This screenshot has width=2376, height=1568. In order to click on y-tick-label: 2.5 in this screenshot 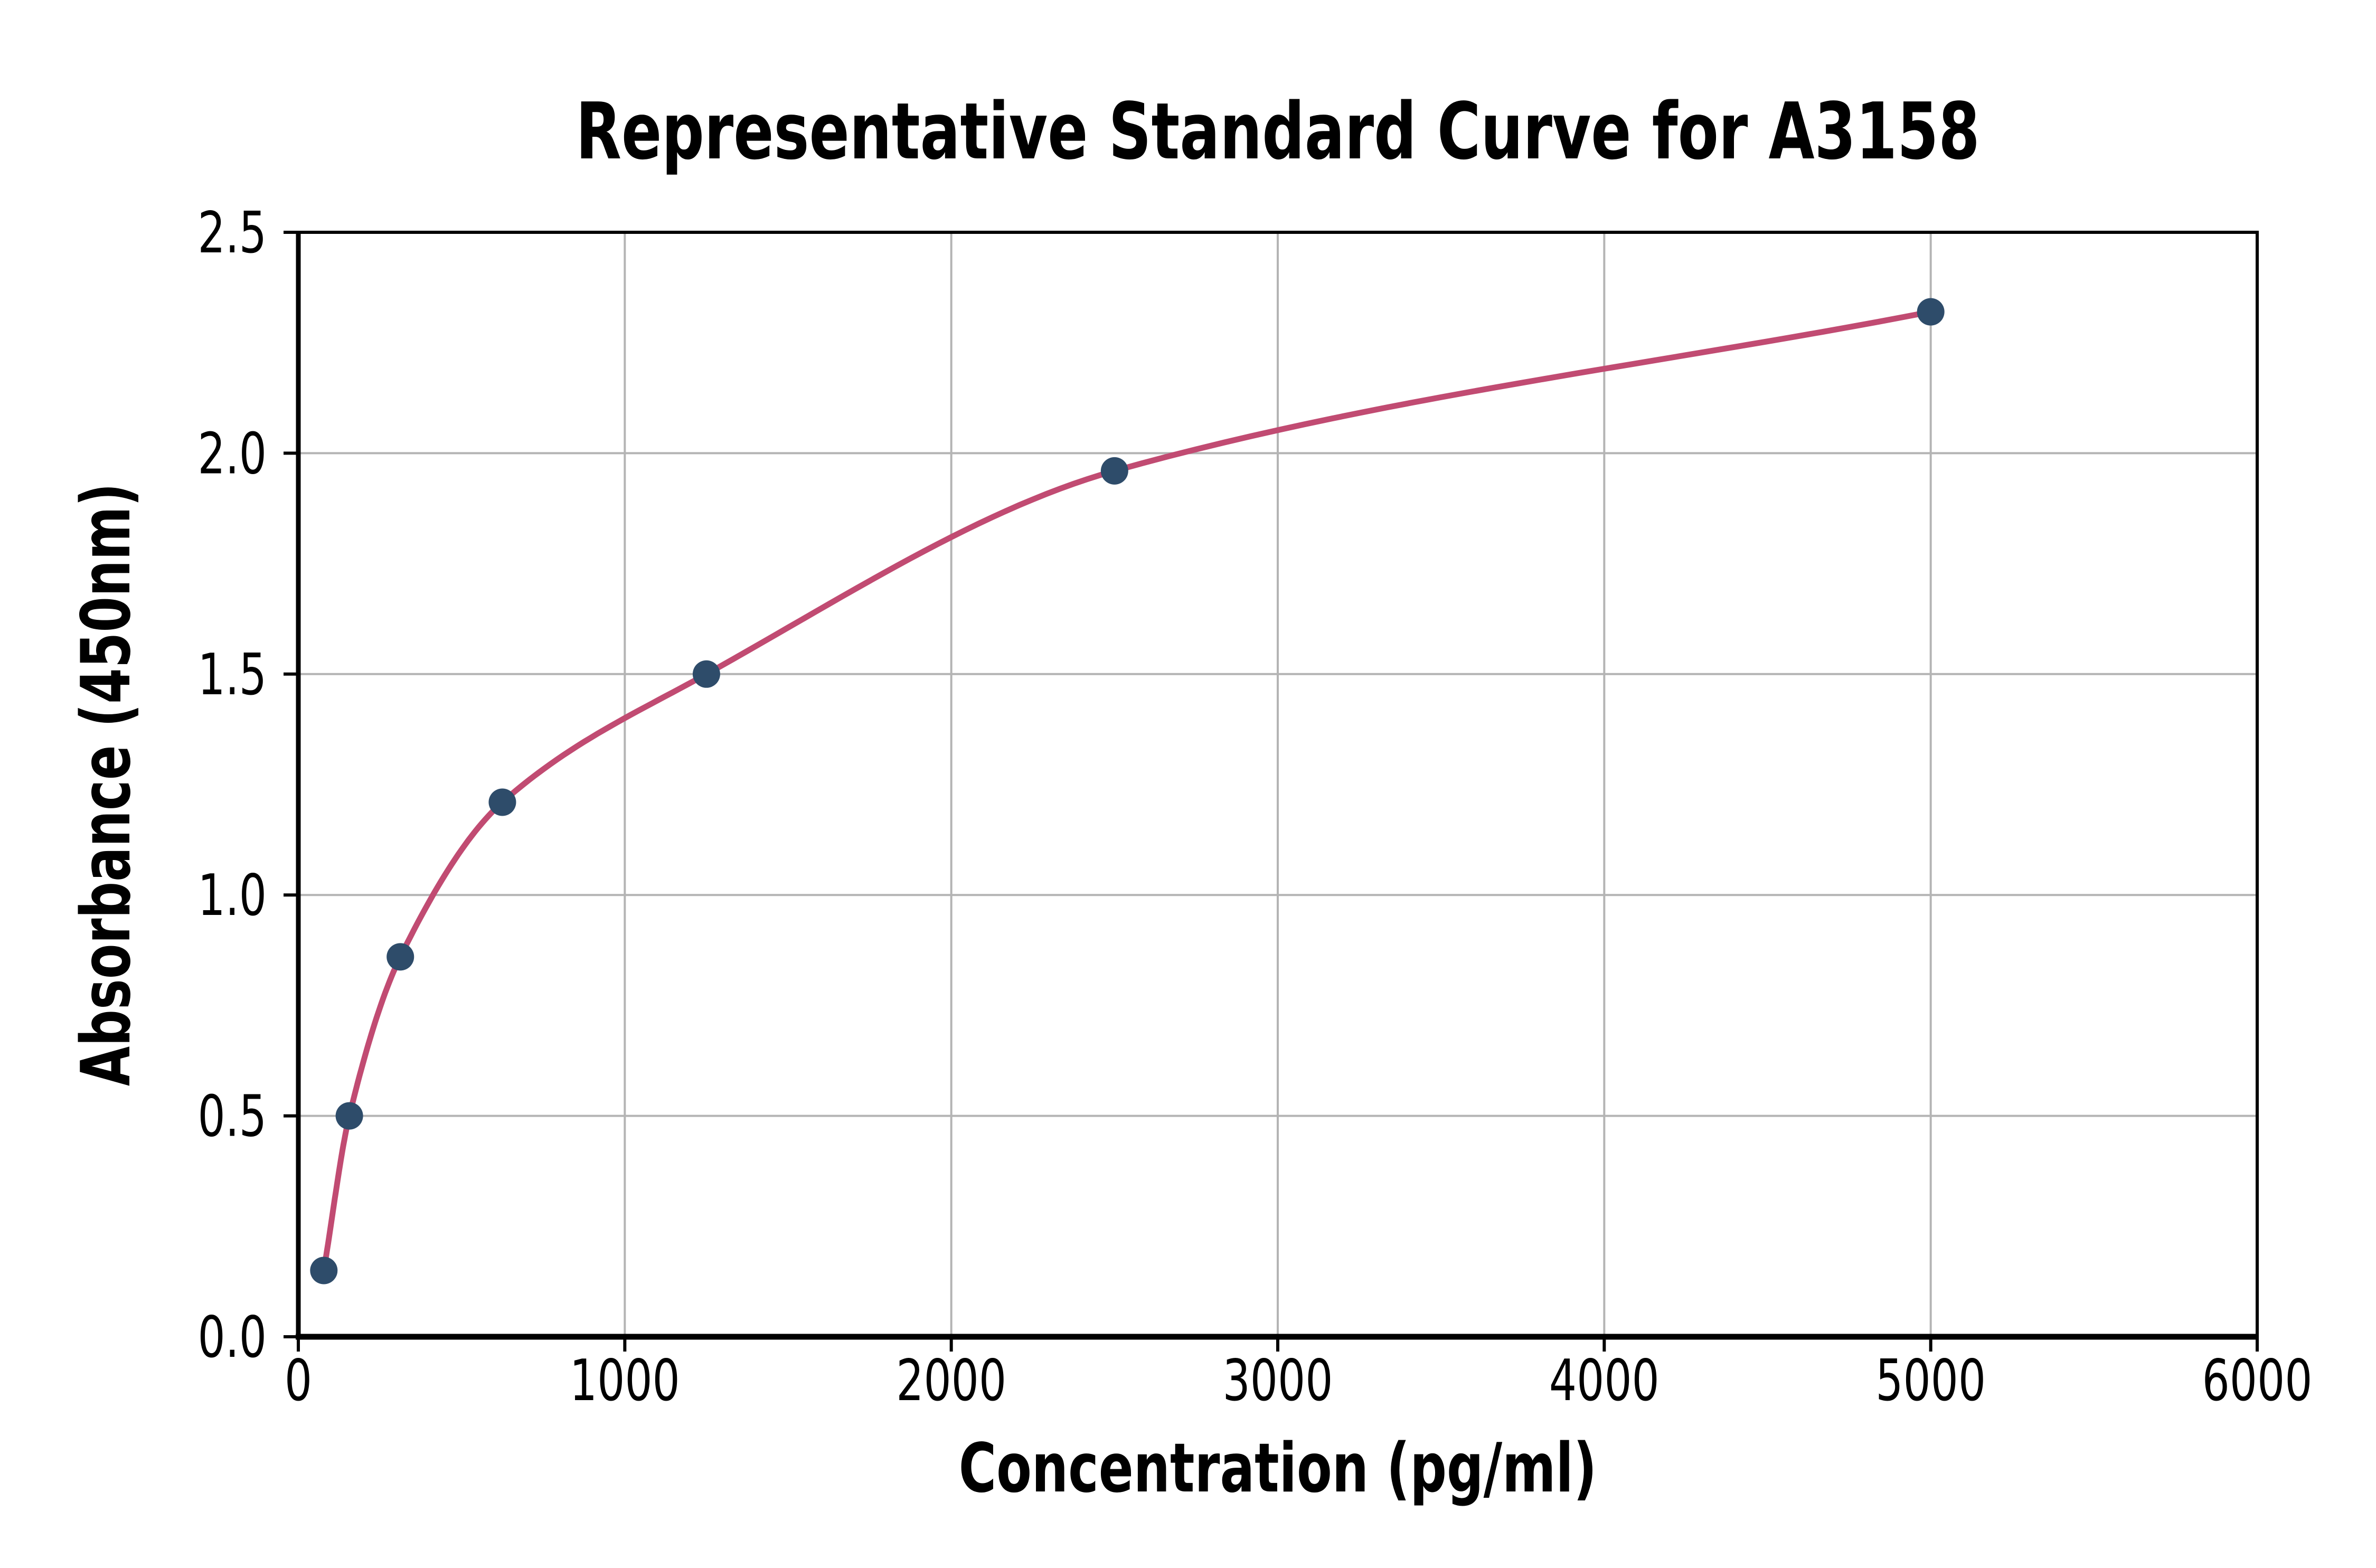, I will do `click(232, 233)`.